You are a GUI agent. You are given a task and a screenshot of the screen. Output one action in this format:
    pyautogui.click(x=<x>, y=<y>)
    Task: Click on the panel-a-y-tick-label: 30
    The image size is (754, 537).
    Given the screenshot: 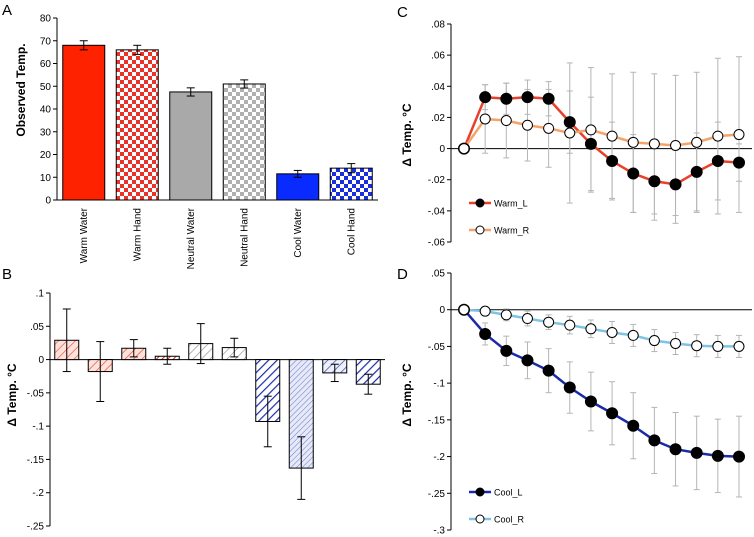 What is the action you would take?
    pyautogui.click(x=46, y=132)
    